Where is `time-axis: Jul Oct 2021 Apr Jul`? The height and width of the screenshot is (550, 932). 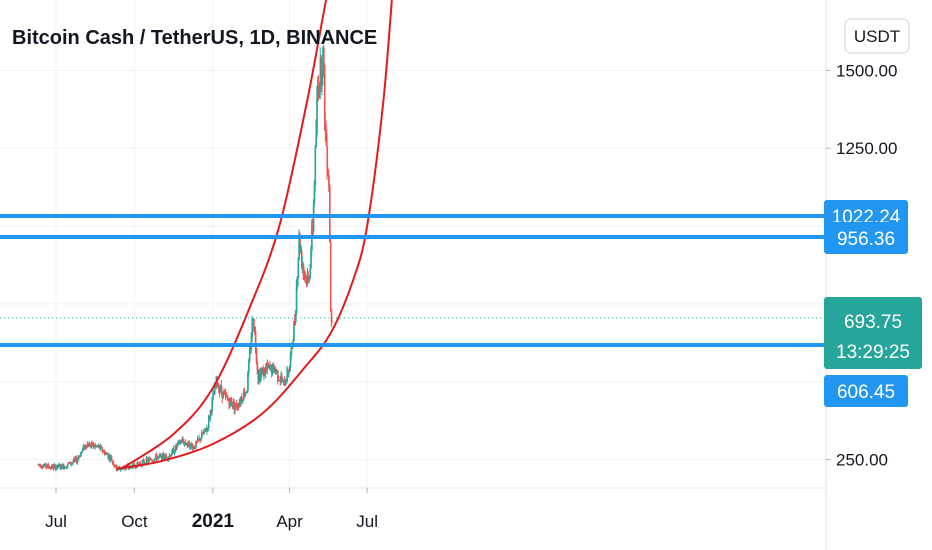
time-axis: Jul Oct 2021 Apr Jul is located at coordinates (211, 510).